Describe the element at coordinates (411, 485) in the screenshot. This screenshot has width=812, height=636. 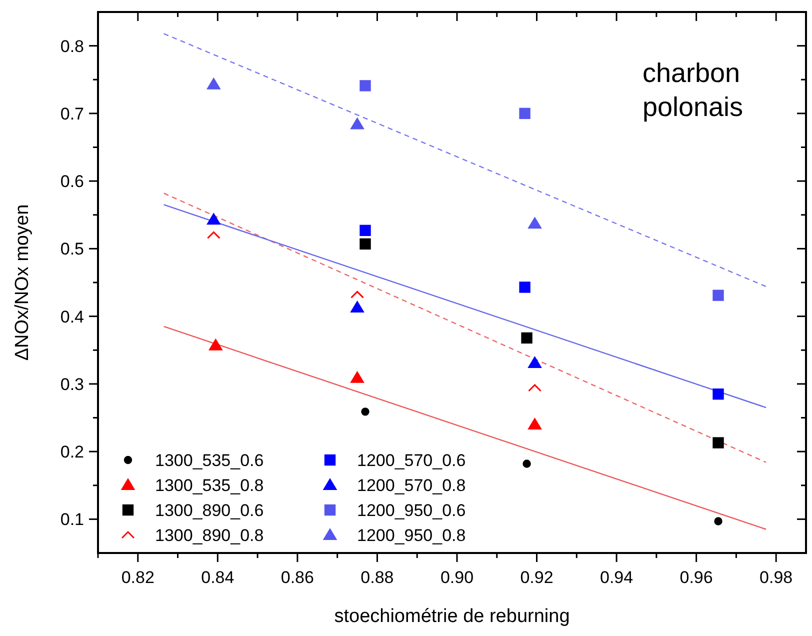
I see `legend-label: 1200_570_0.8` at that location.